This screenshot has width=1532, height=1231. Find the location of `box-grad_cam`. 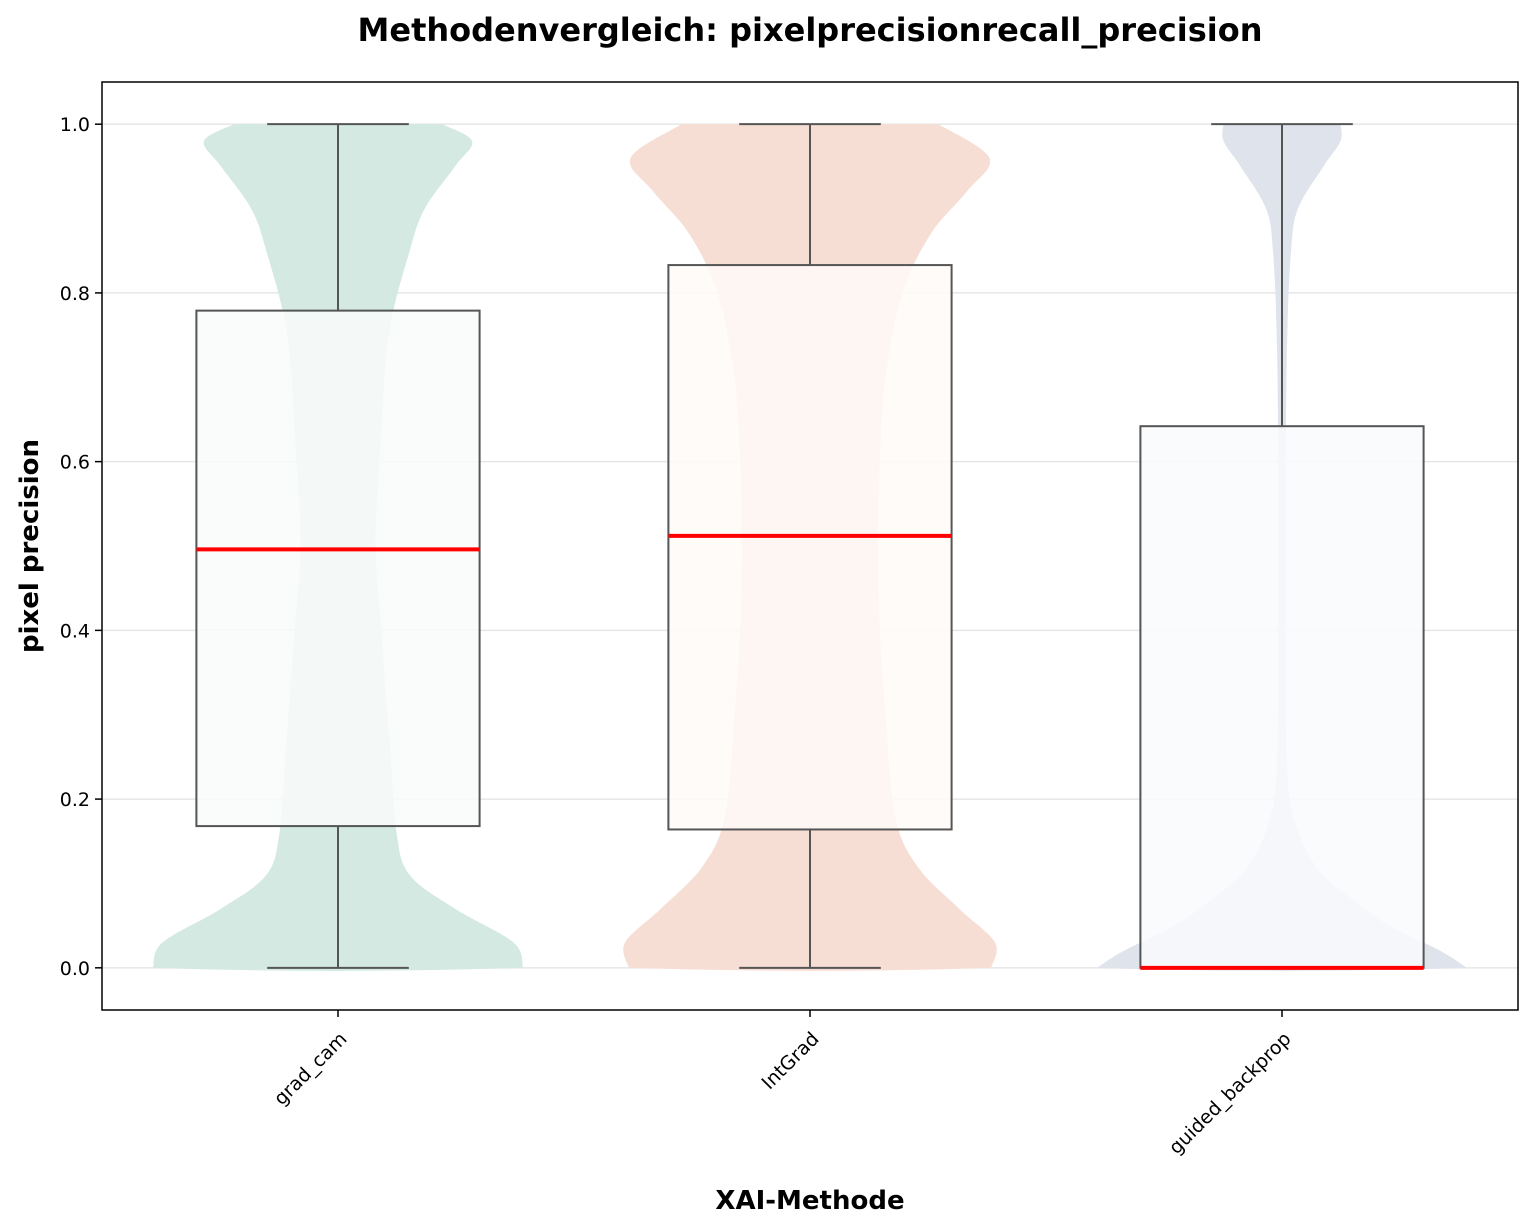

box-grad_cam is located at coordinates (338, 568).